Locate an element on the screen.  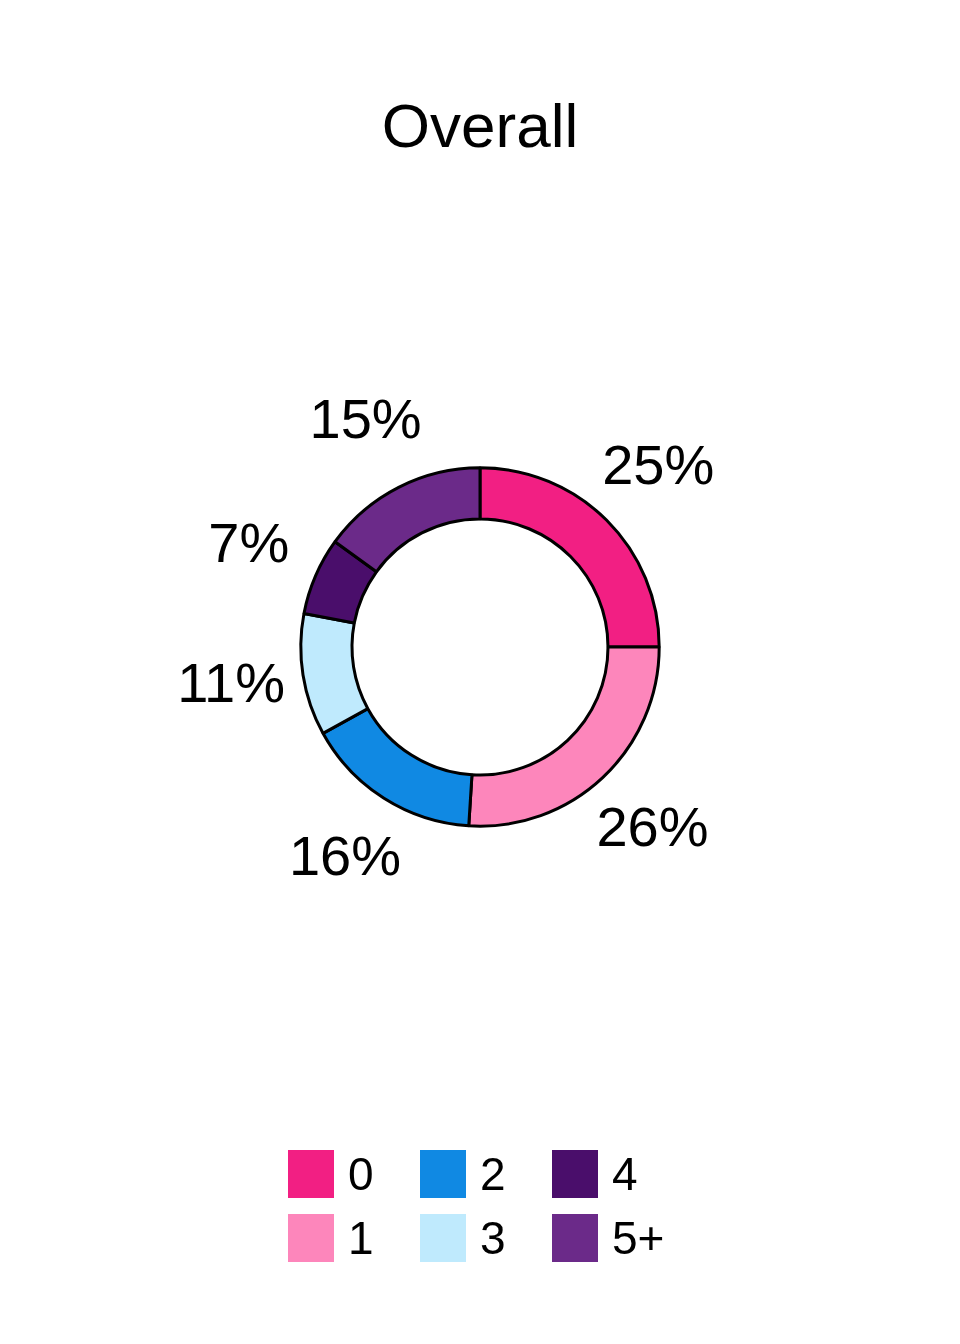
legend-label: 3 is located at coordinates (493, 1238).